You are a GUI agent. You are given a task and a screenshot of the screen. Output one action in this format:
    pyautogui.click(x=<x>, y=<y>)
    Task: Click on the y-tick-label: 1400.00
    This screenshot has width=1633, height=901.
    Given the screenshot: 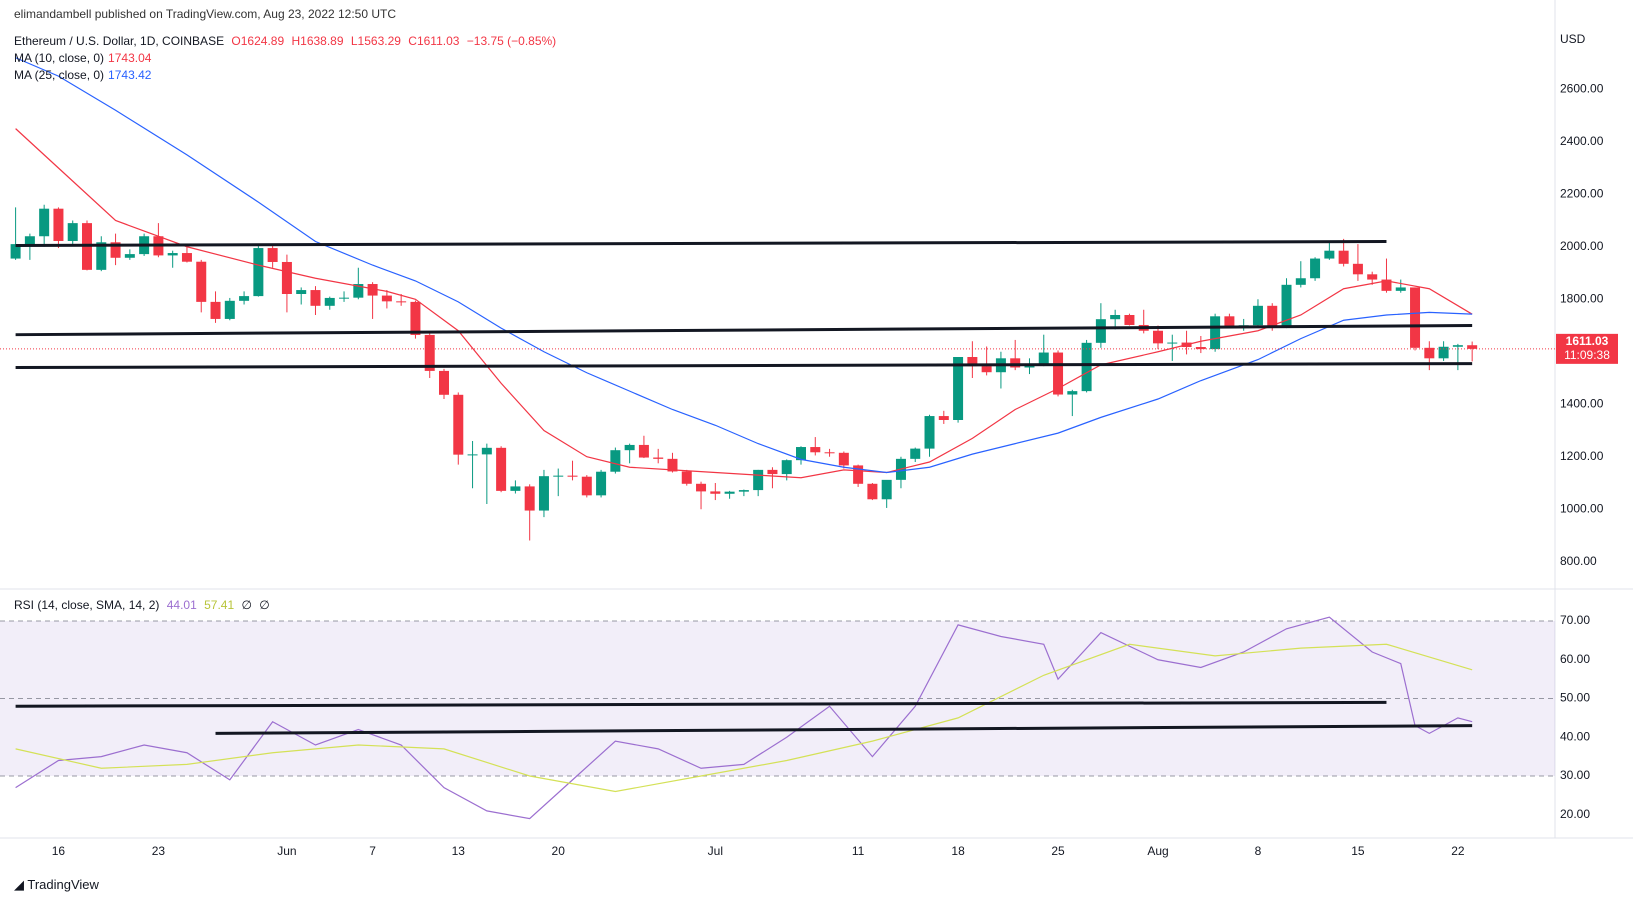 What is the action you would take?
    pyautogui.click(x=1582, y=403)
    